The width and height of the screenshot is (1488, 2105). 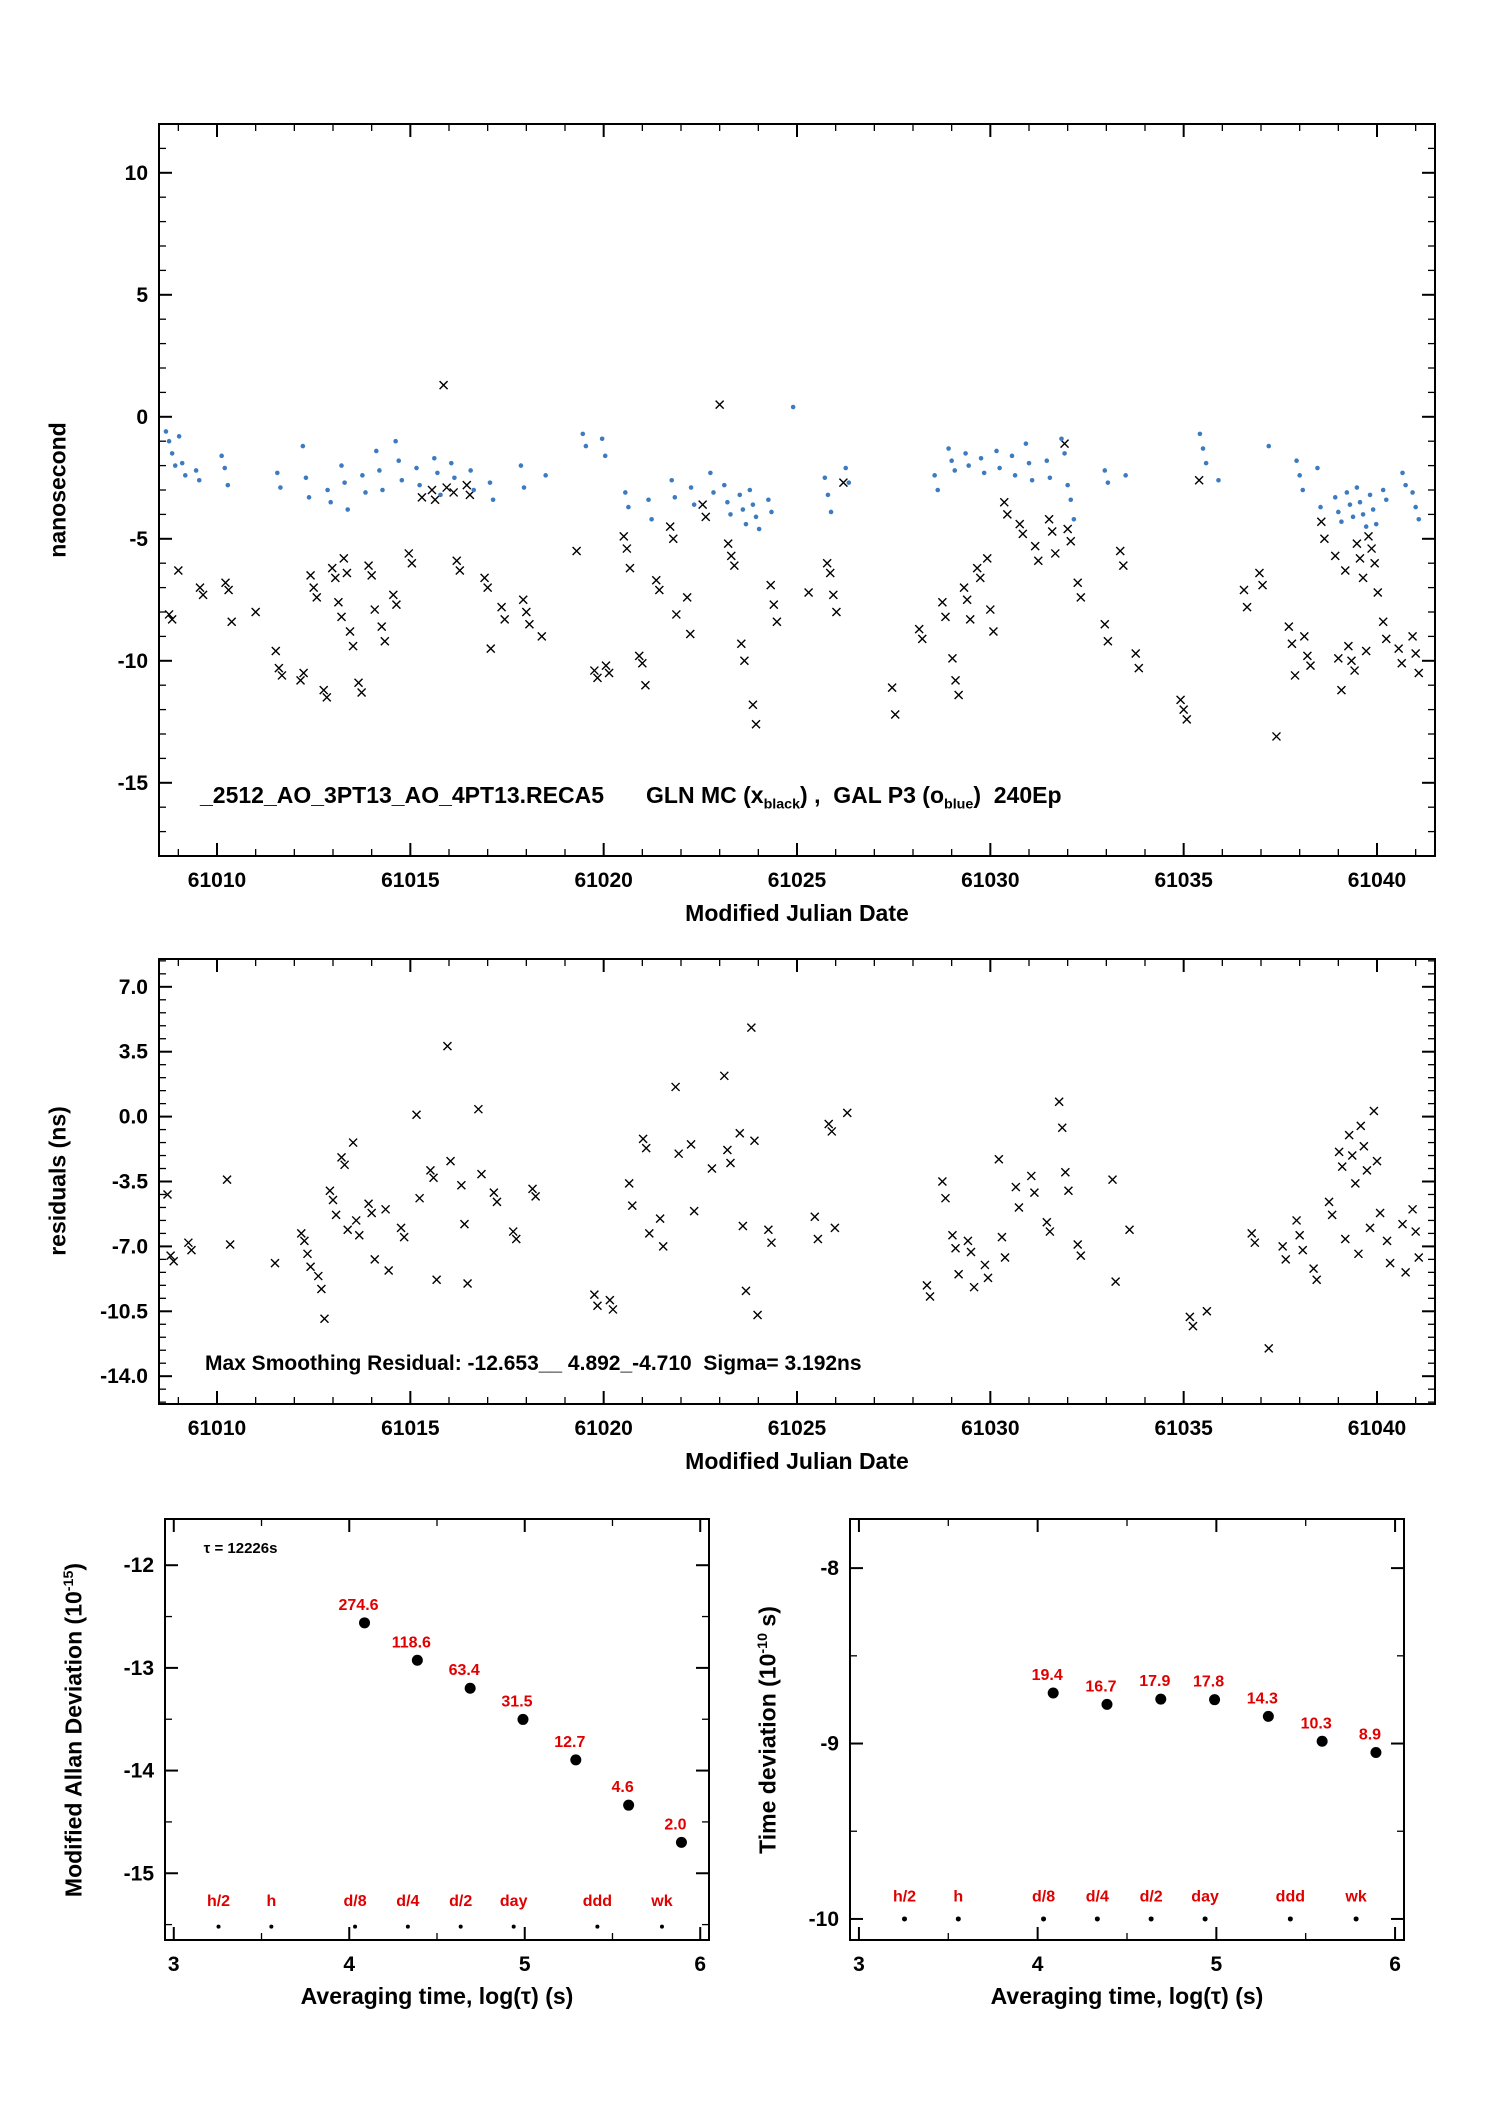 What do you see at coordinates (1047, 1675) in the screenshot?
I see `svg-text: 19.4` at bounding box center [1047, 1675].